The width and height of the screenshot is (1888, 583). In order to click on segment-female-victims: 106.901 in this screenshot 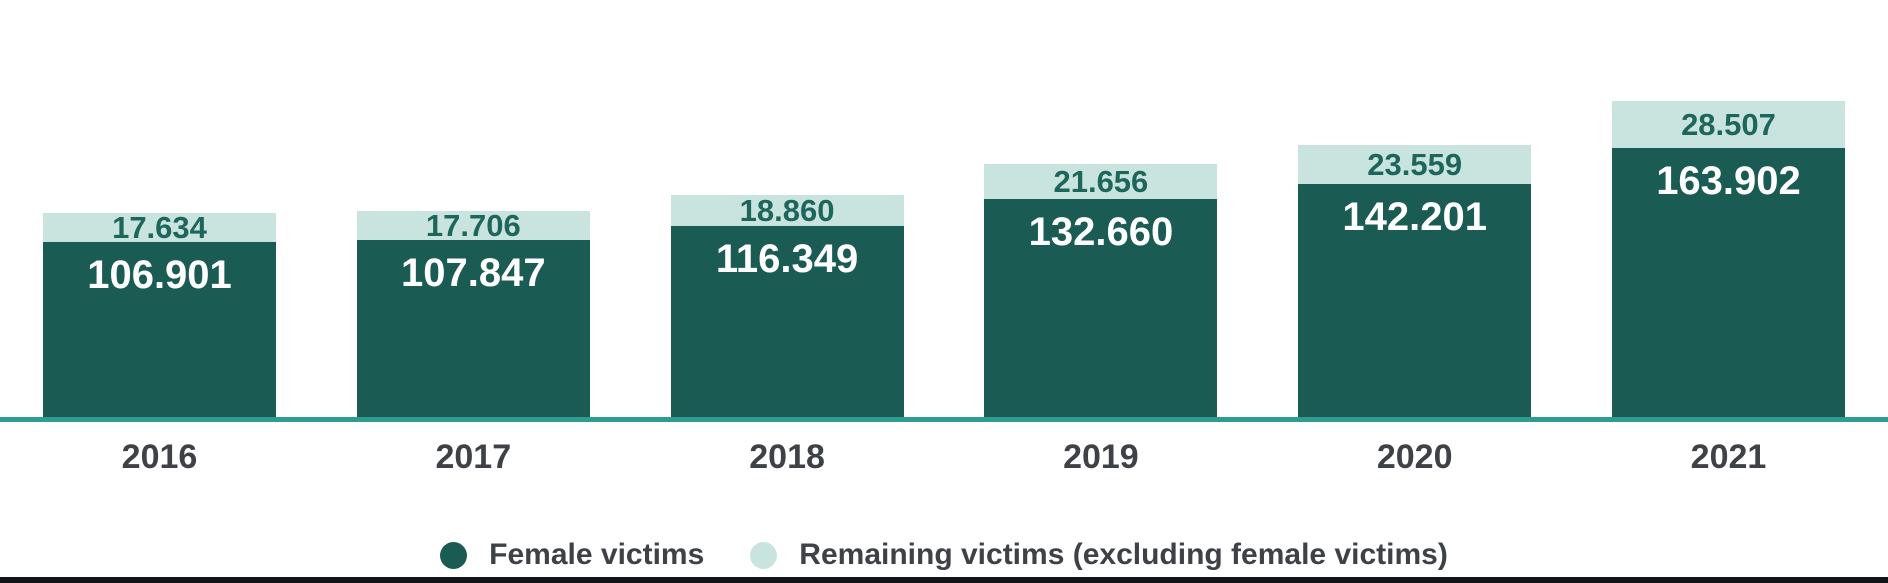, I will do `click(159, 329)`.